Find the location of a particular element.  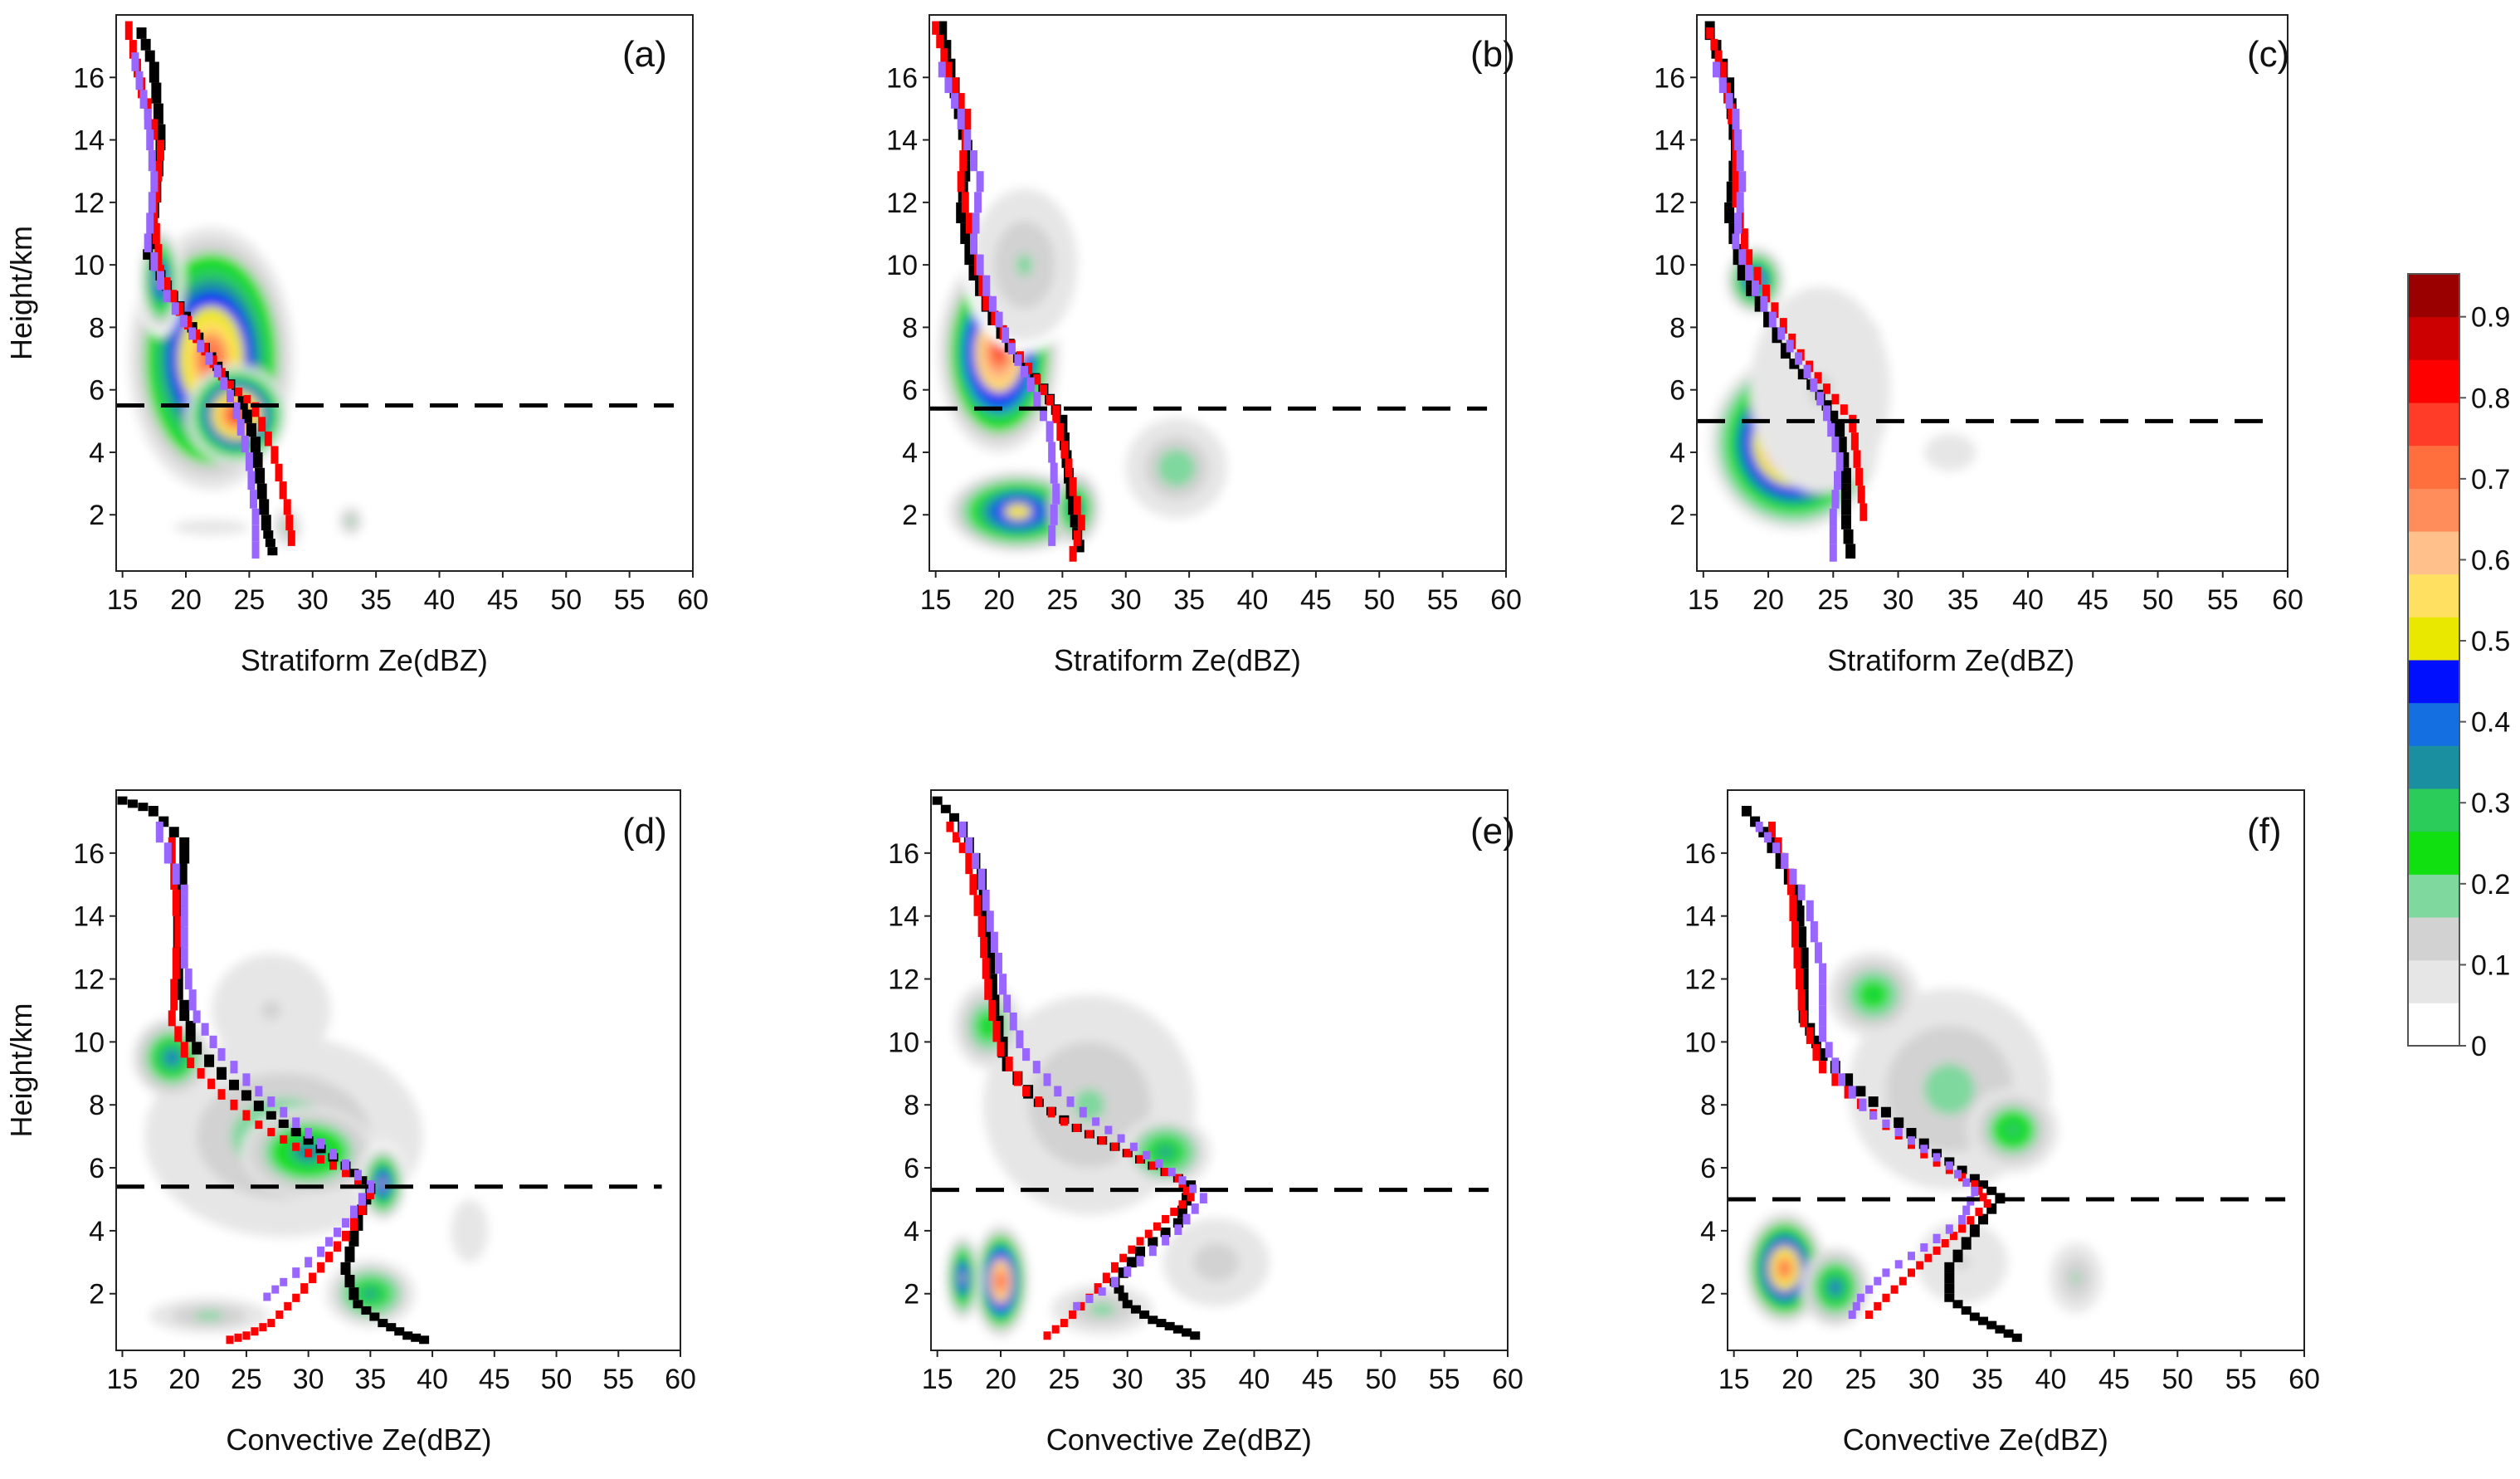

colorbar-tick-label: 0 is located at coordinates (2479, 1046).